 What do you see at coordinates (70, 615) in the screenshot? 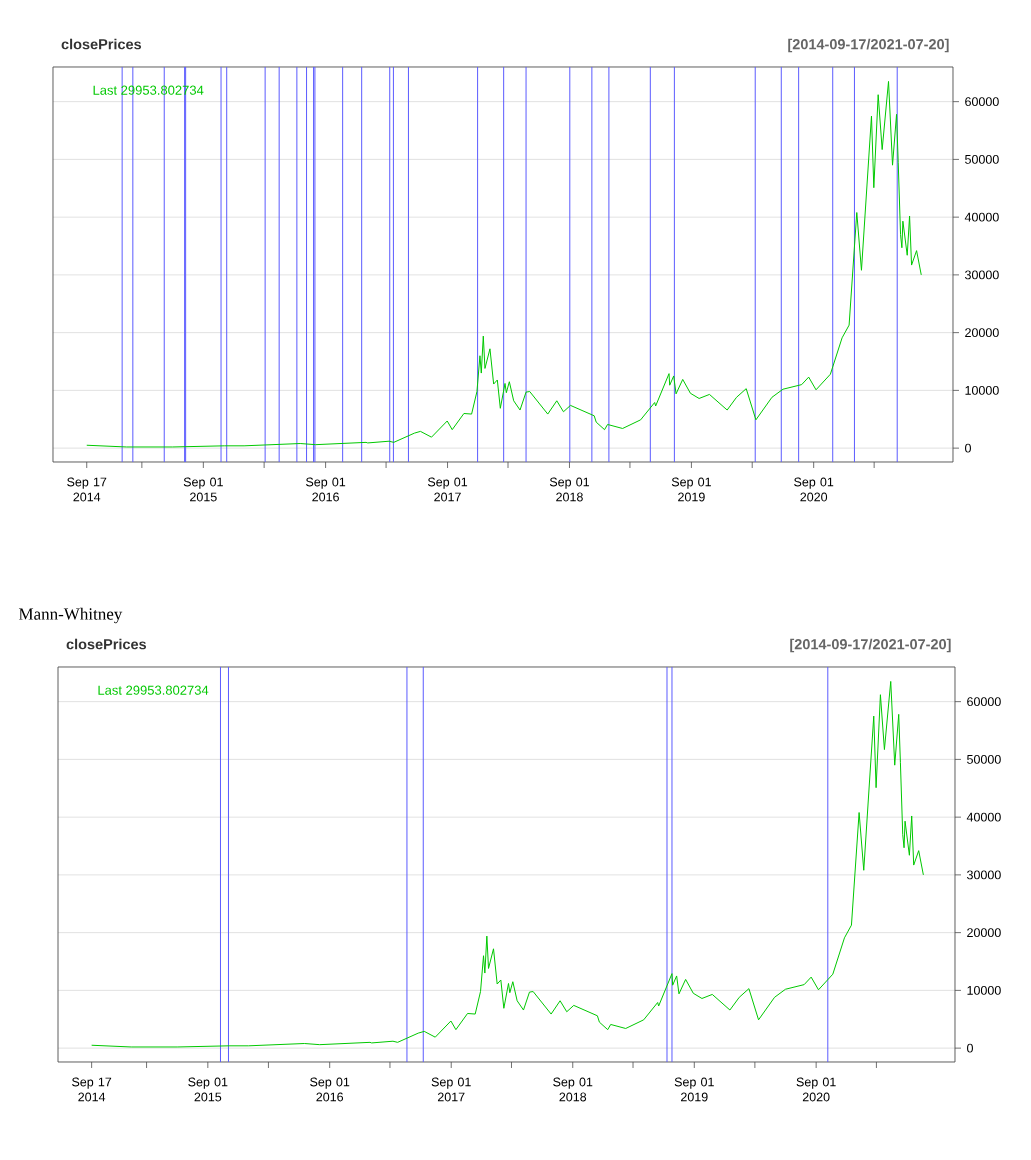
I see `text: Mann-Whitney` at bounding box center [70, 615].